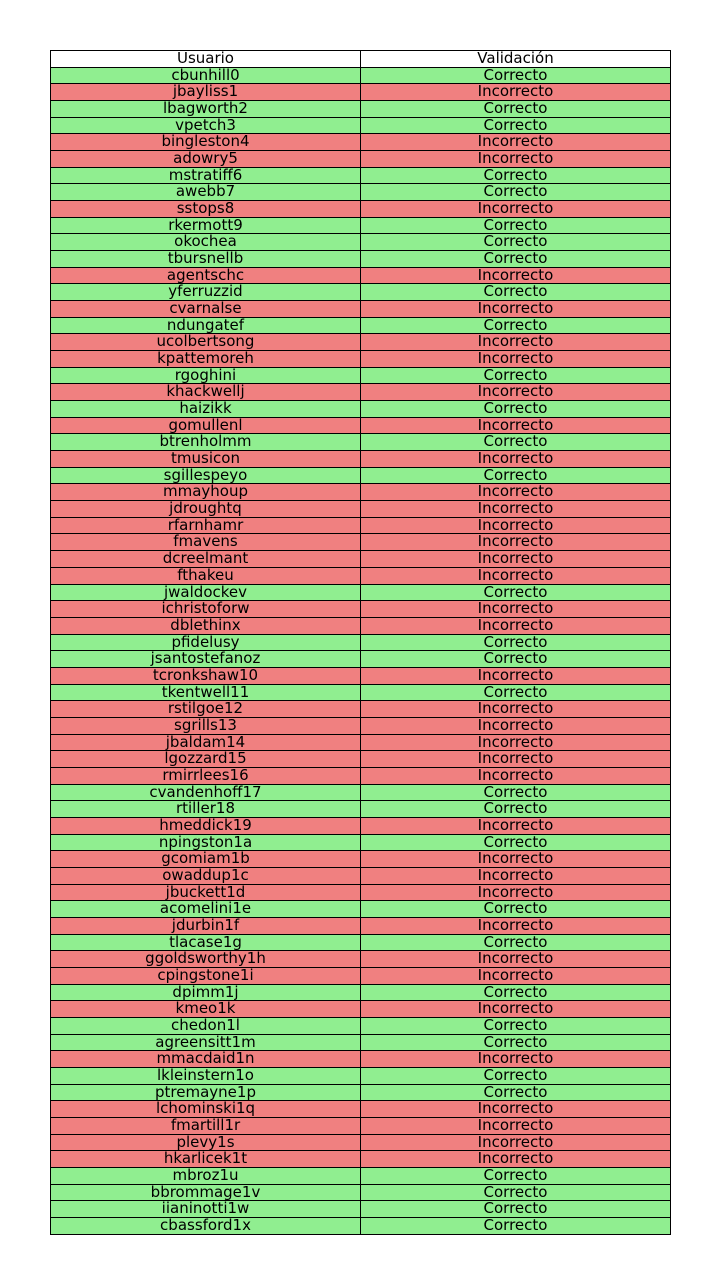  Describe the element at coordinates (205, 1075) in the screenshot. I see `user-cell: lkleinstern1o` at that location.